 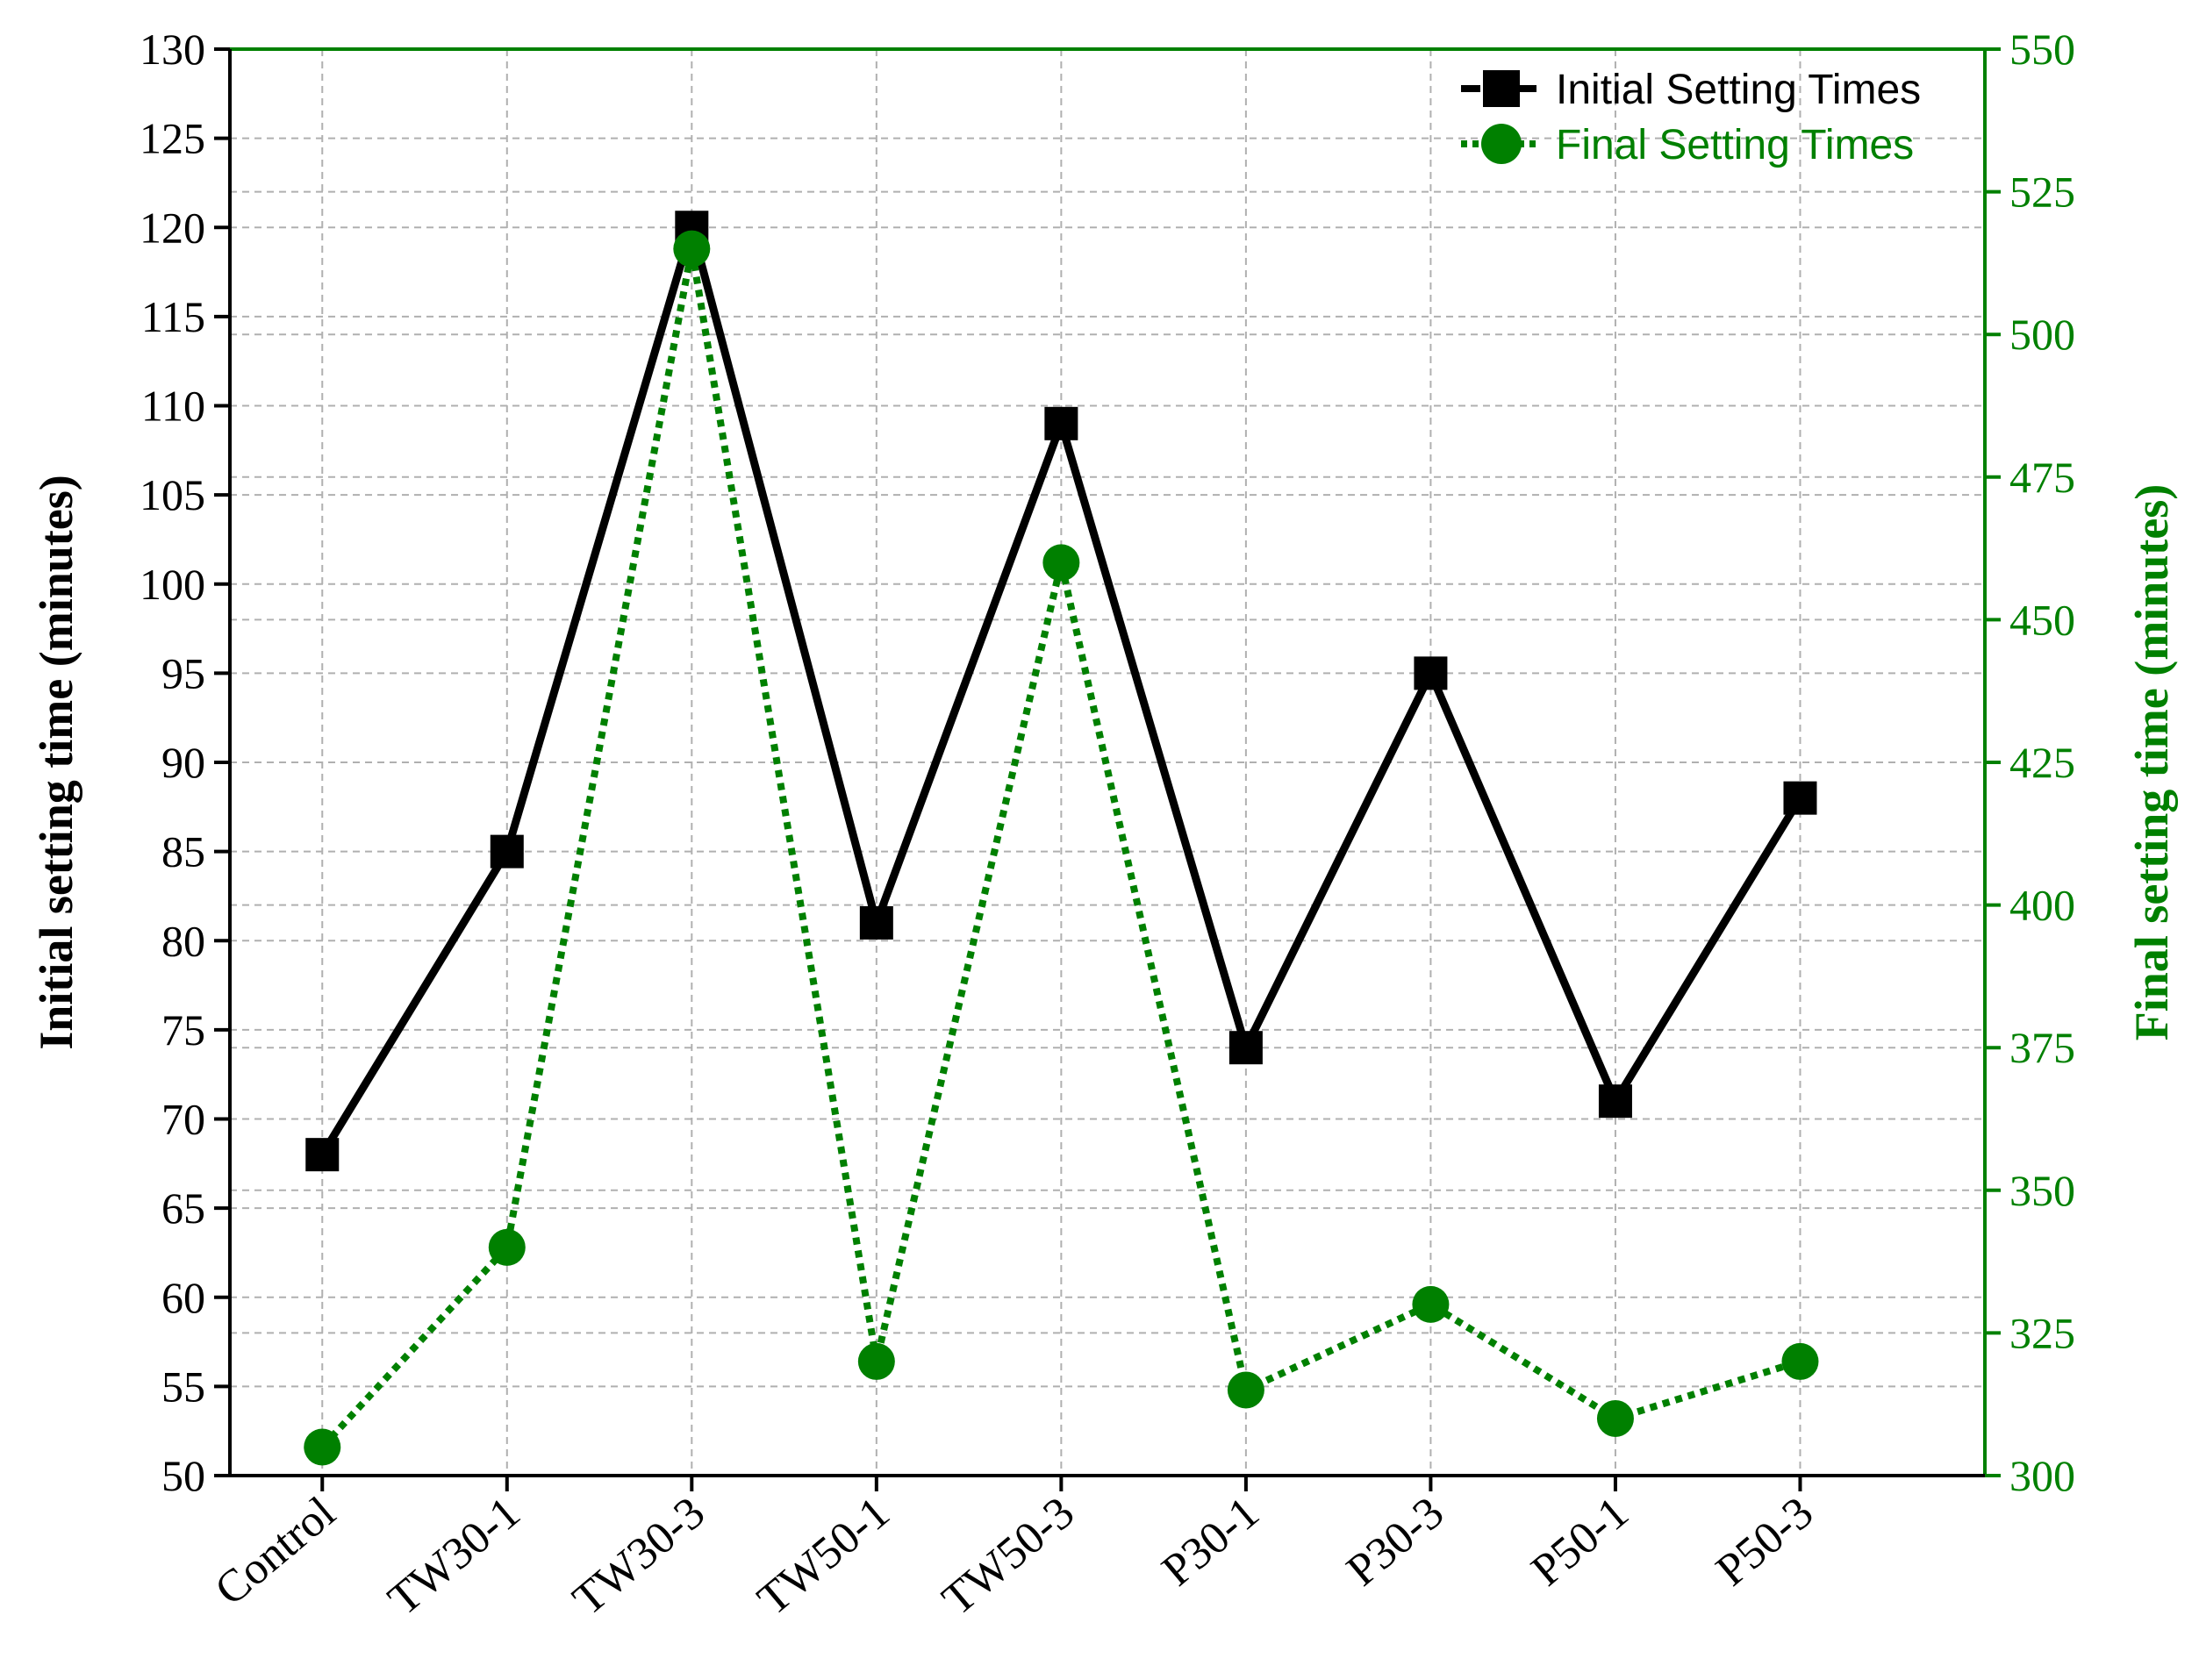 I want to click on x-tick-label: TW50-3, so click(x=1008, y=1557).